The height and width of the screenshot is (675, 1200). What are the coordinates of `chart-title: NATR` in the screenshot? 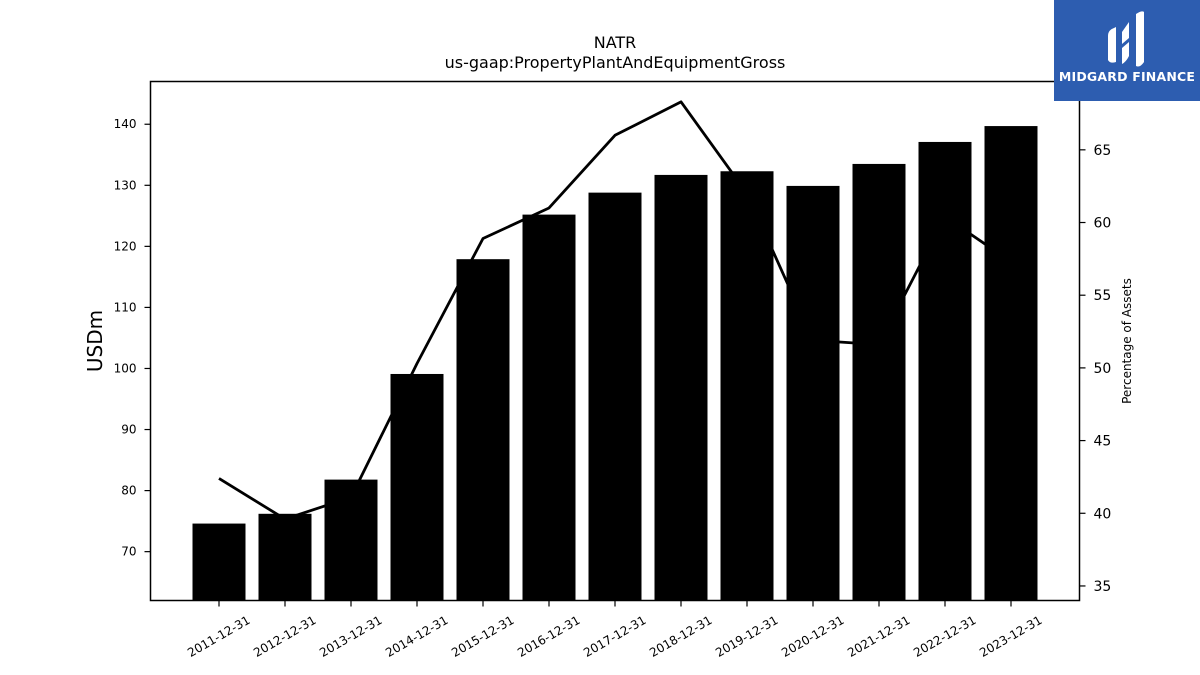 It's located at (615, 42).